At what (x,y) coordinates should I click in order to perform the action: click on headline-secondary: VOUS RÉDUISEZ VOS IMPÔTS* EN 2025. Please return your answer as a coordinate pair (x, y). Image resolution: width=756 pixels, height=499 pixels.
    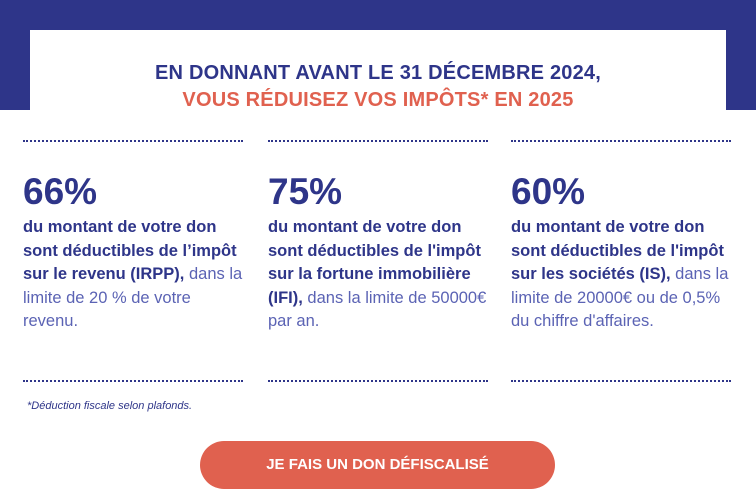
    Looking at the image, I should click on (378, 100).